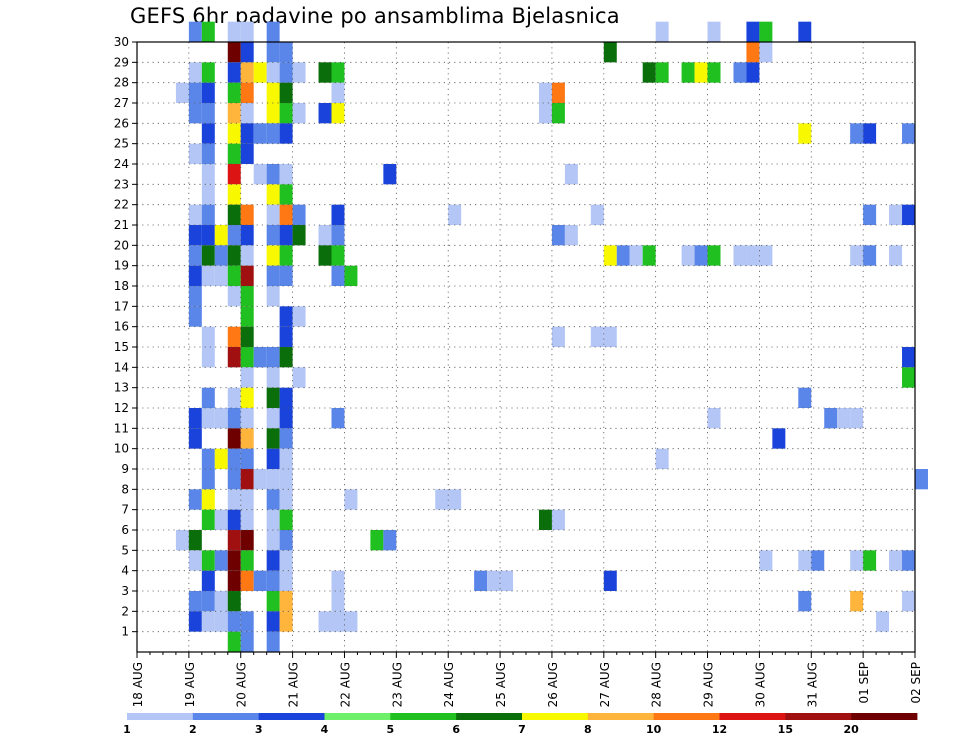 This screenshot has width=960, height=742. What do you see at coordinates (719, 729) in the screenshot?
I see `colorbar-label: 12` at bounding box center [719, 729].